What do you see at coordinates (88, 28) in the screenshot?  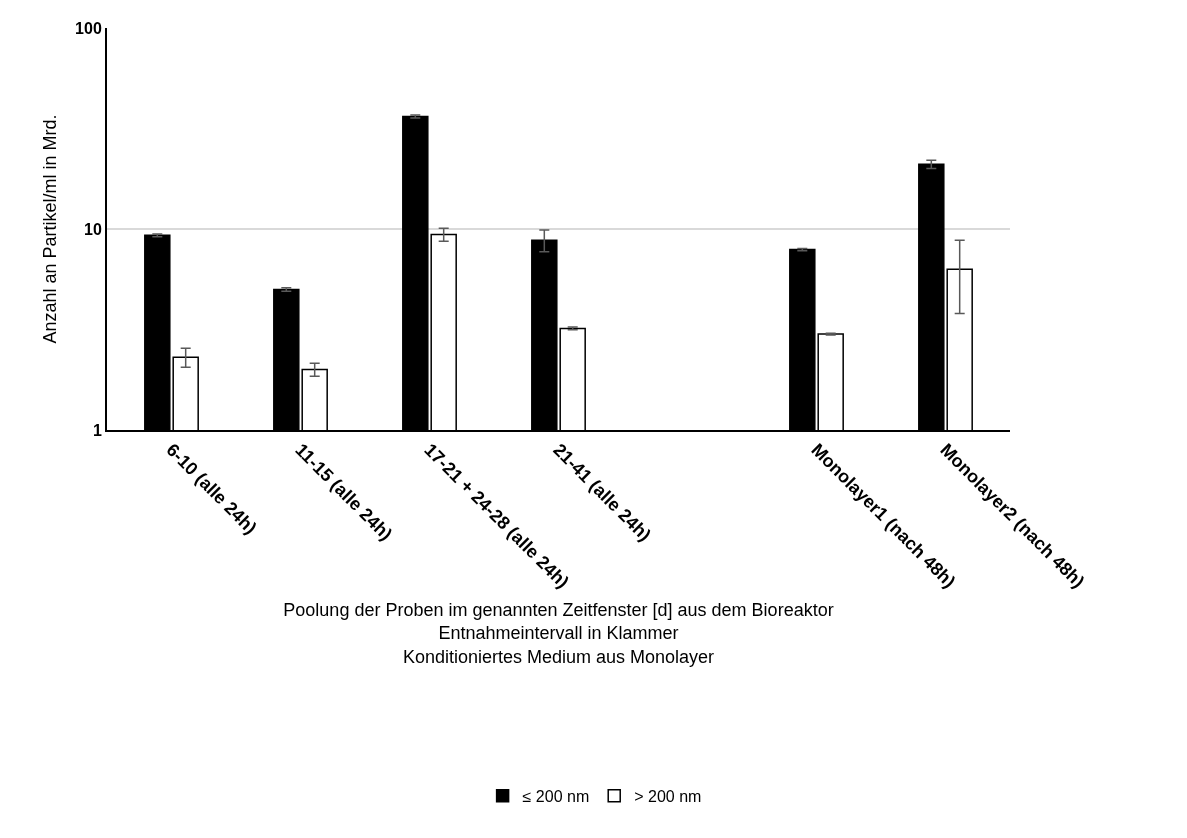 I see `y-tick-label: 100` at bounding box center [88, 28].